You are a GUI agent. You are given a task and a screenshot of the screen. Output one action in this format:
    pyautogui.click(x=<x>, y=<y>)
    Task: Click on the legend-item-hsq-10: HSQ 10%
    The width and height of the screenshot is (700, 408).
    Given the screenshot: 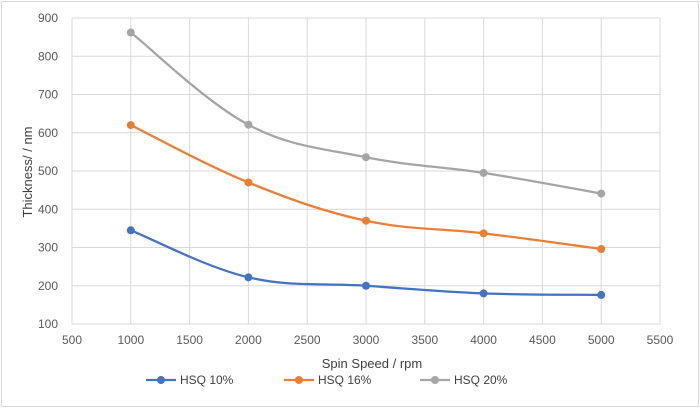 What is the action you would take?
    pyautogui.click(x=190, y=380)
    